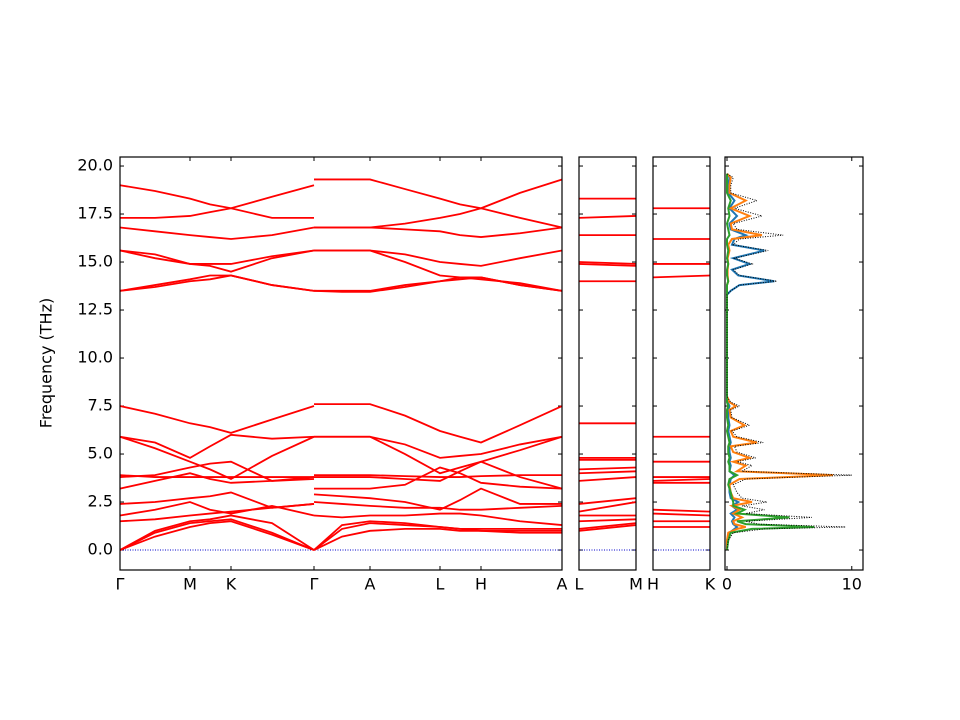 The image size is (960, 720). I want to click on y-tick-label: 7.5, so click(100, 405).